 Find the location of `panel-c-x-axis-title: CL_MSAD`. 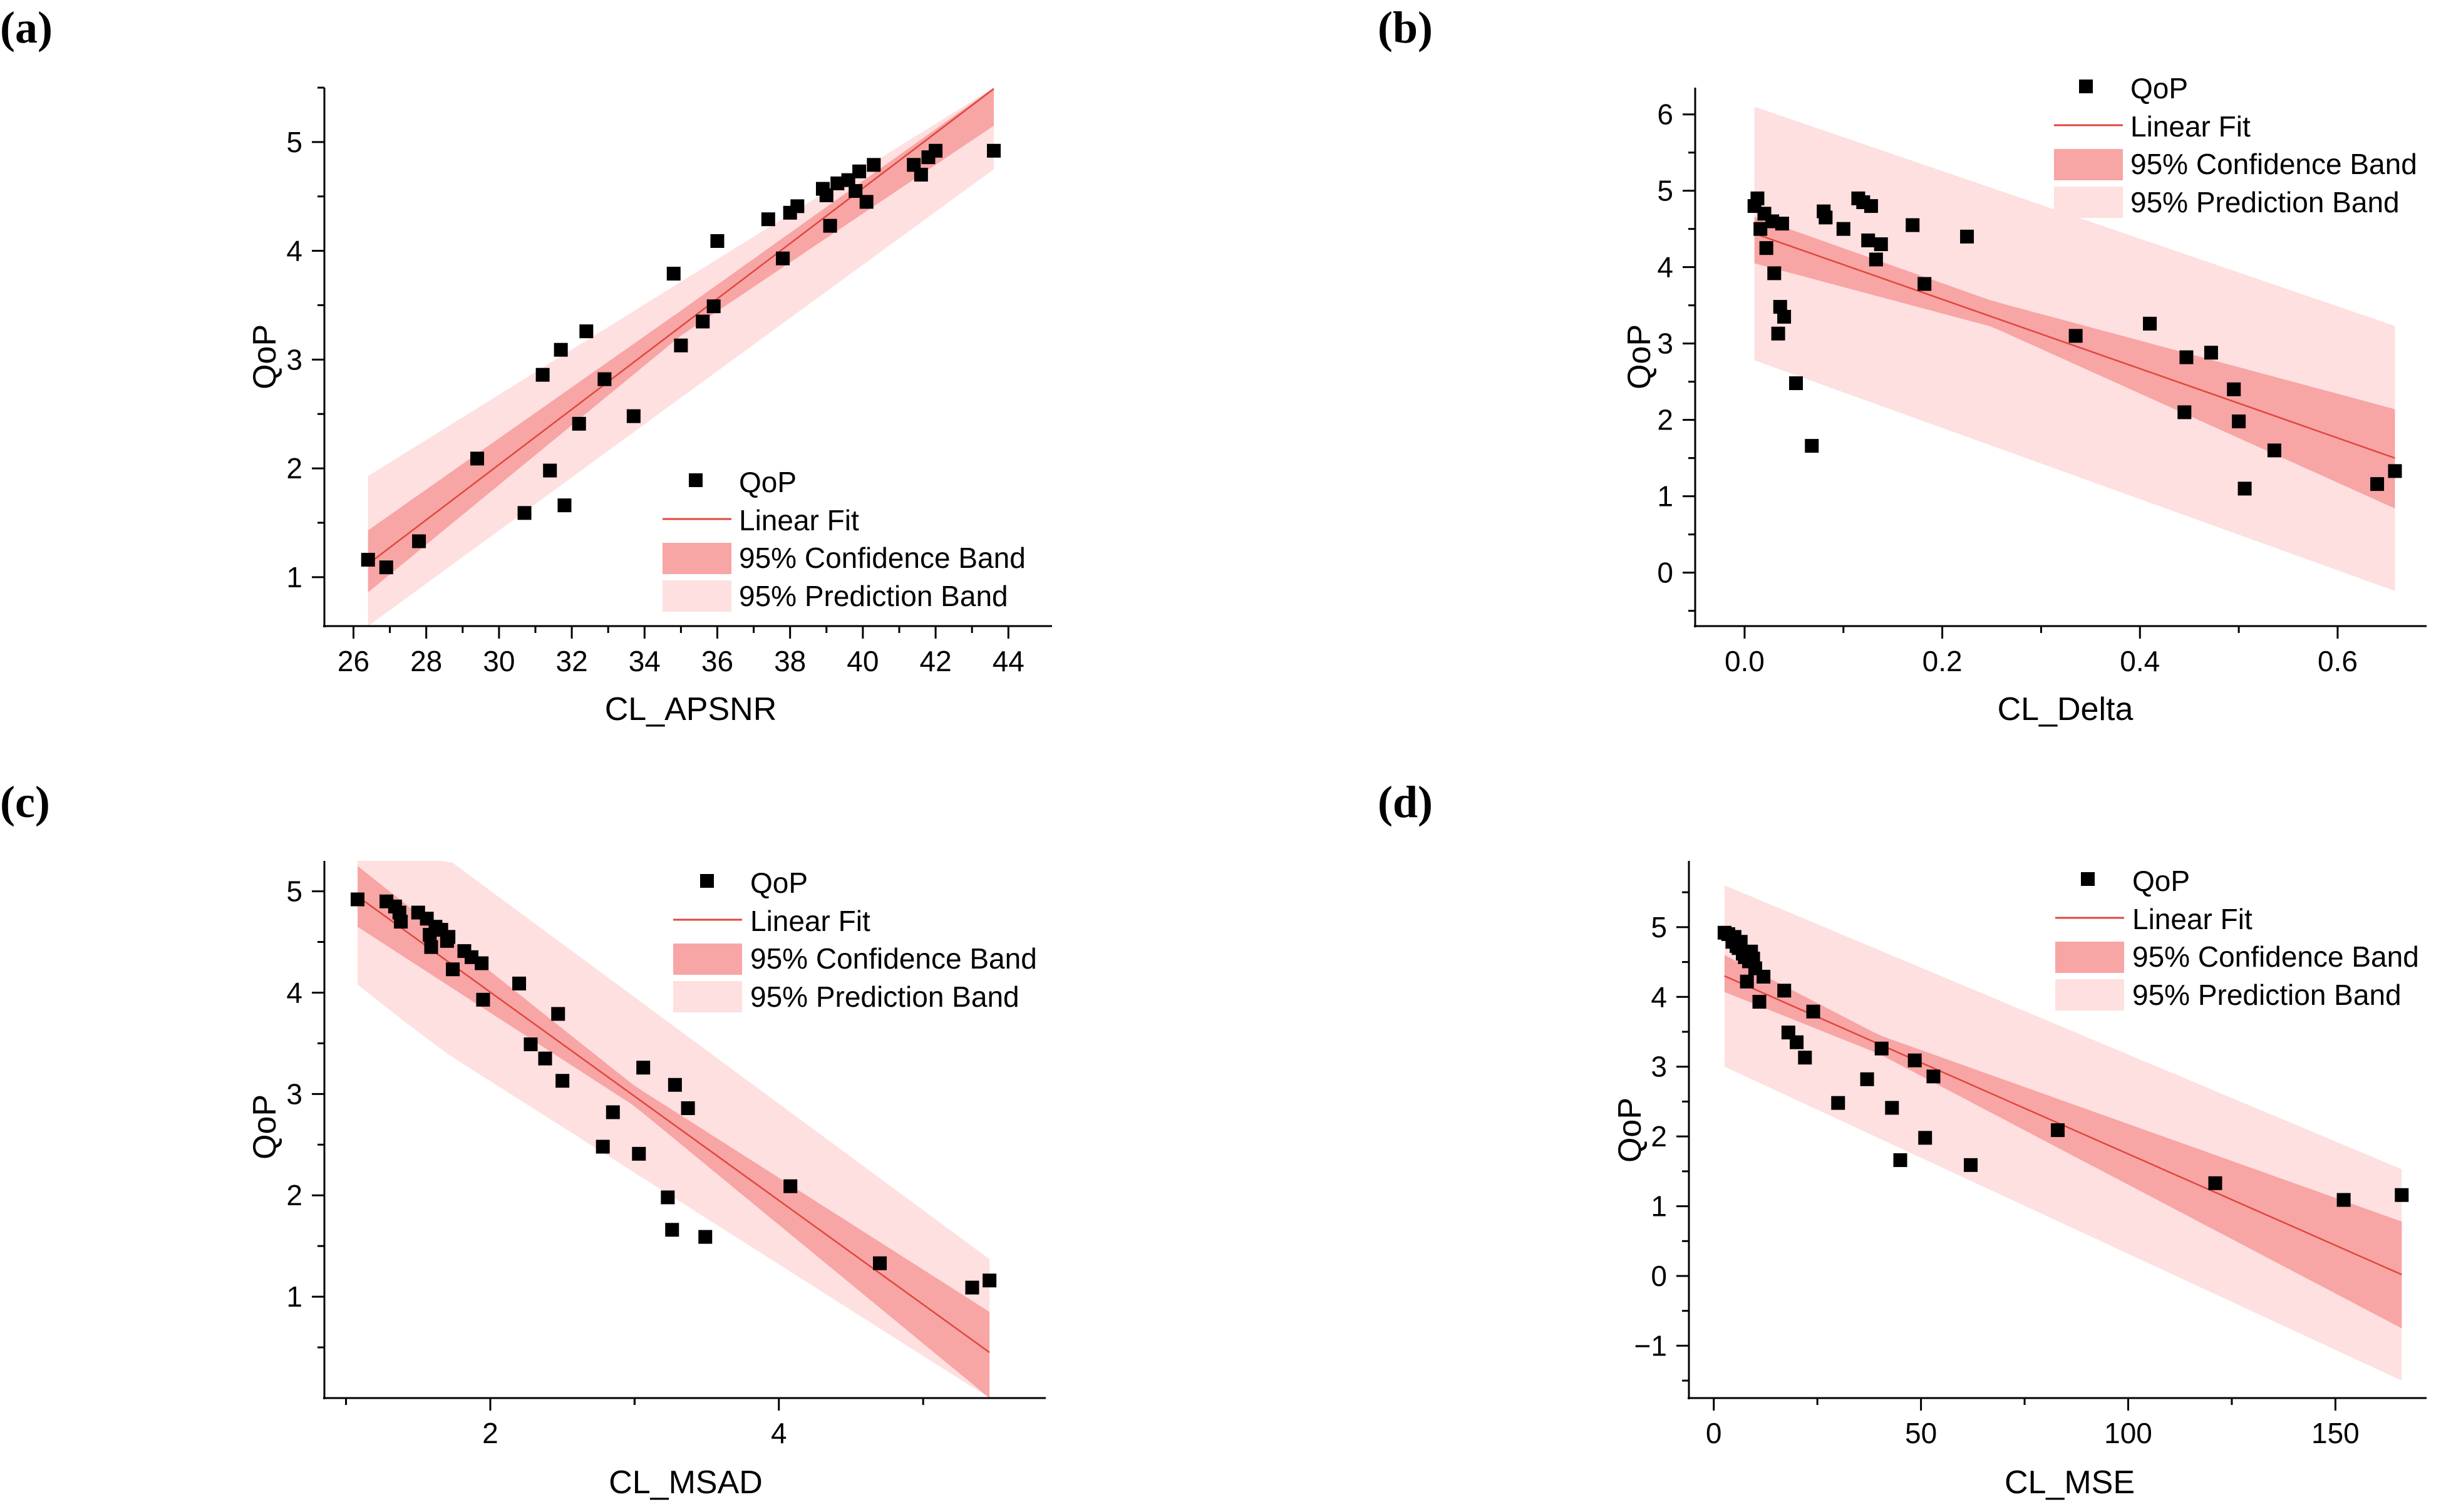

panel-c-x-axis-title: CL_MSAD is located at coordinates (686, 1483).